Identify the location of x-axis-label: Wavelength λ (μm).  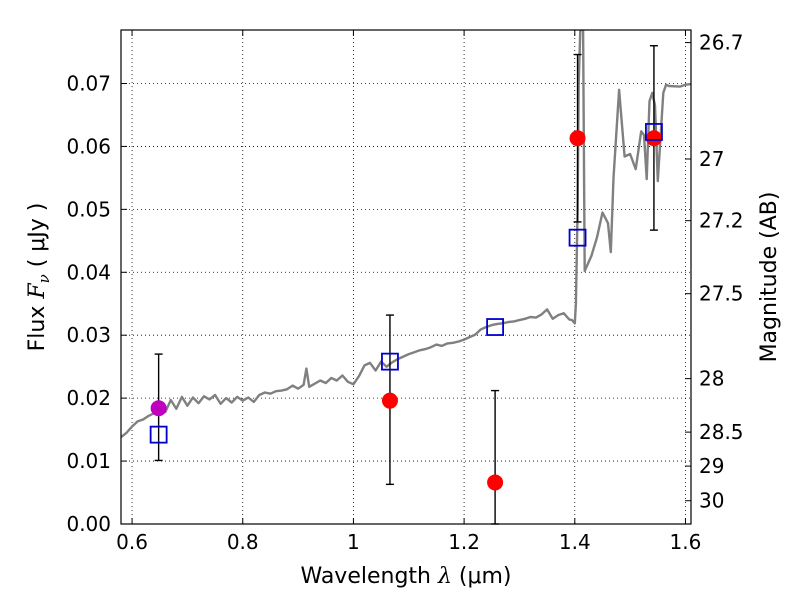
(405, 576).